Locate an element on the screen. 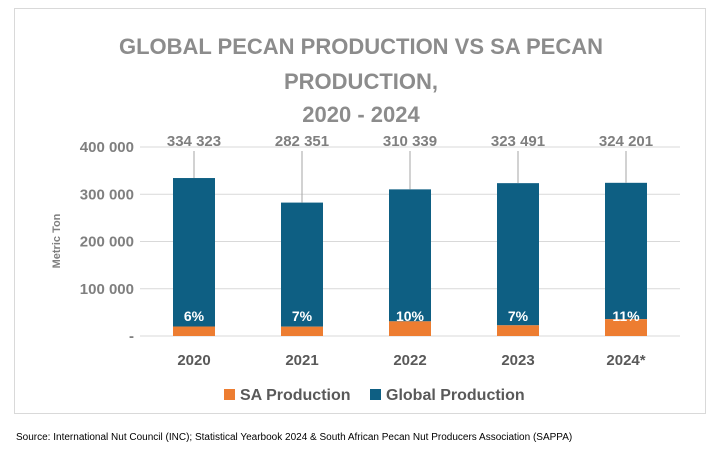 This screenshot has height=458, width=720. y-axis-label: Metric Ton is located at coordinates (57, 240).